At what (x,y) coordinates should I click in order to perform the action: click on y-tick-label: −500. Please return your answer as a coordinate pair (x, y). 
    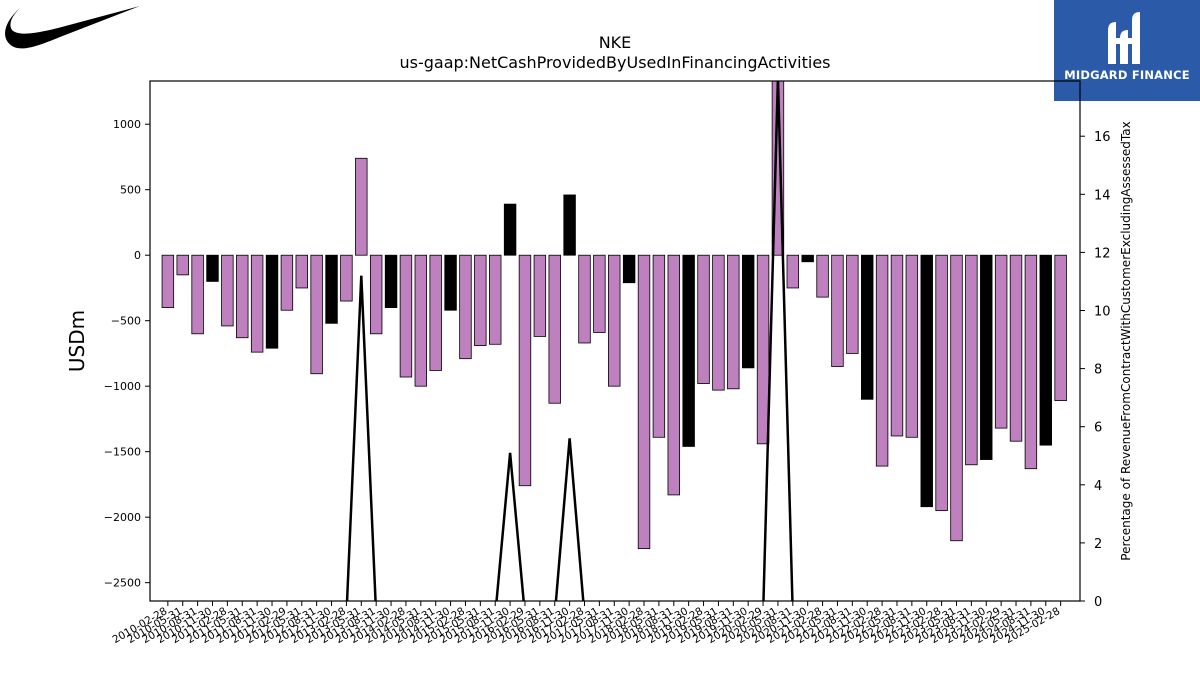
    Looking at the image, I should click on (126, 321).